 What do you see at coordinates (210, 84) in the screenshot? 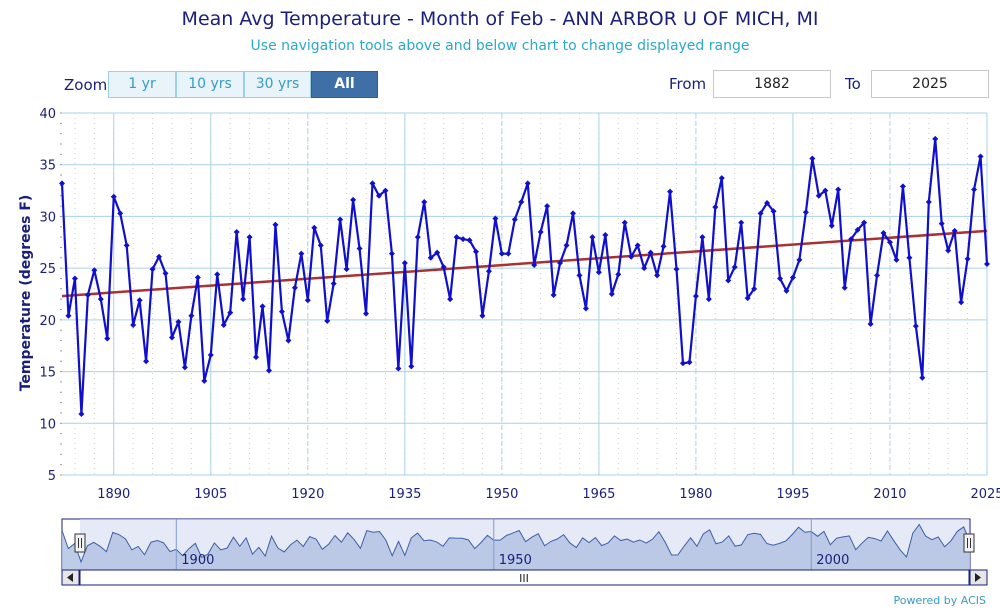
I see `zoom-10yrs-button: 10 yrs` at bounding box center [210, 84].